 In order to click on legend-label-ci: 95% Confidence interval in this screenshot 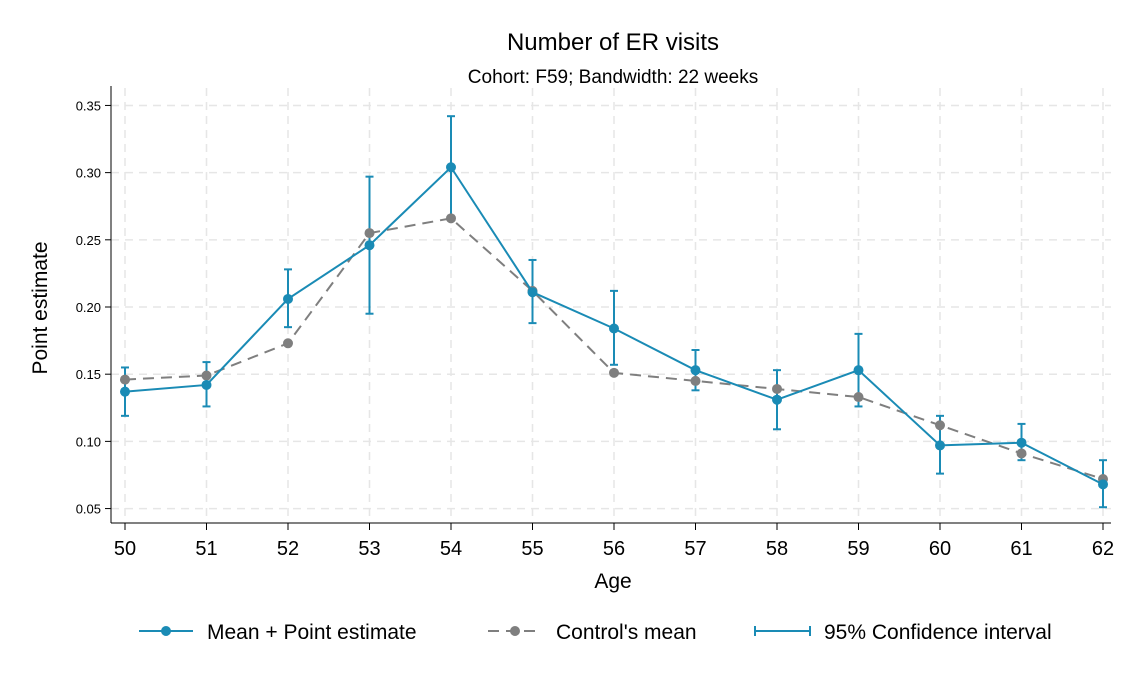, I will do `click(938, 632)`.